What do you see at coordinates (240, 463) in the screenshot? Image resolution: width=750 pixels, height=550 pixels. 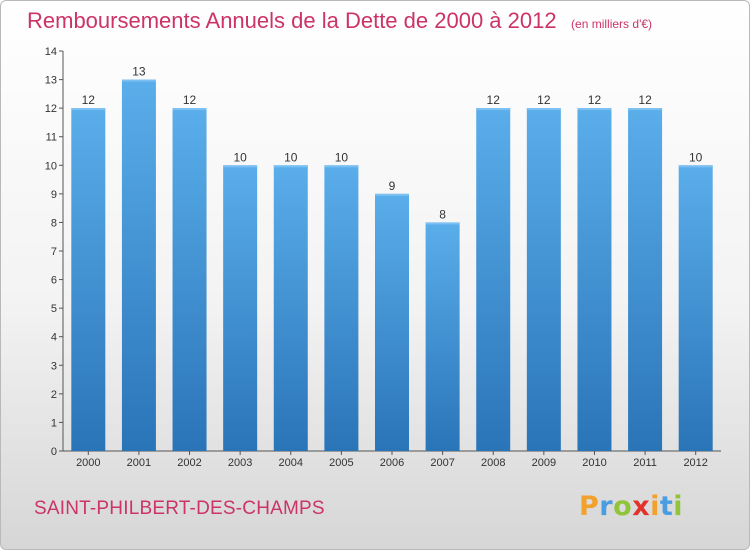 I see `x-tick-label: 2003` at bounding box center [240, 463].